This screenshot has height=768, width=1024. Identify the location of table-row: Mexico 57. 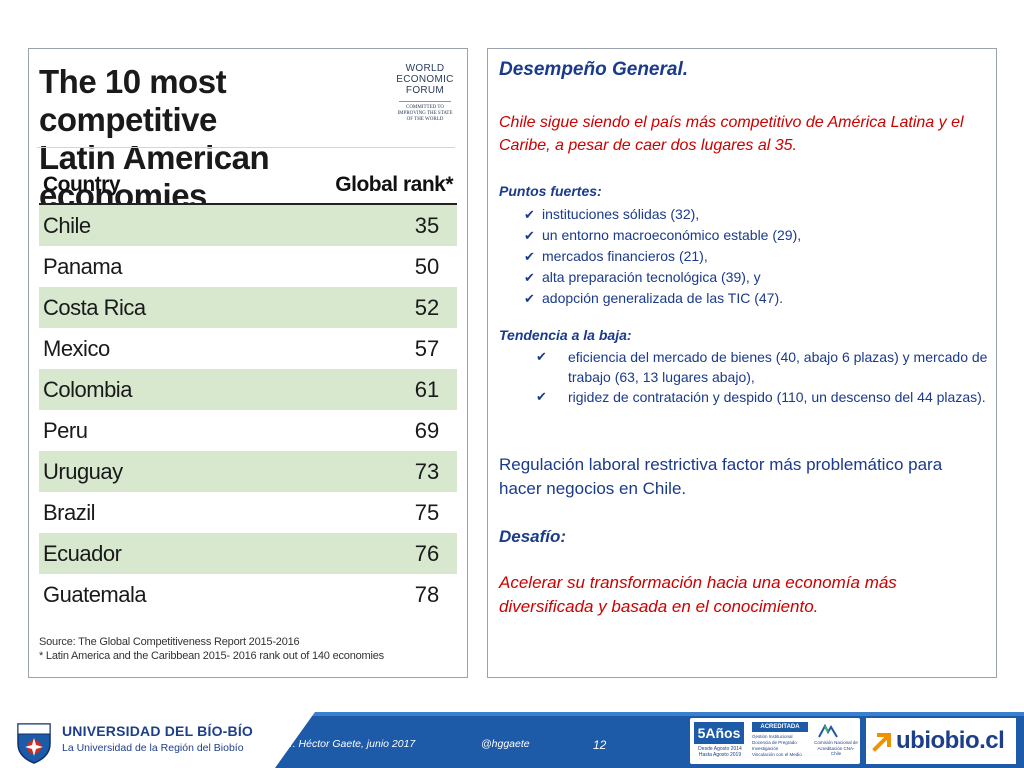
(248, 348).